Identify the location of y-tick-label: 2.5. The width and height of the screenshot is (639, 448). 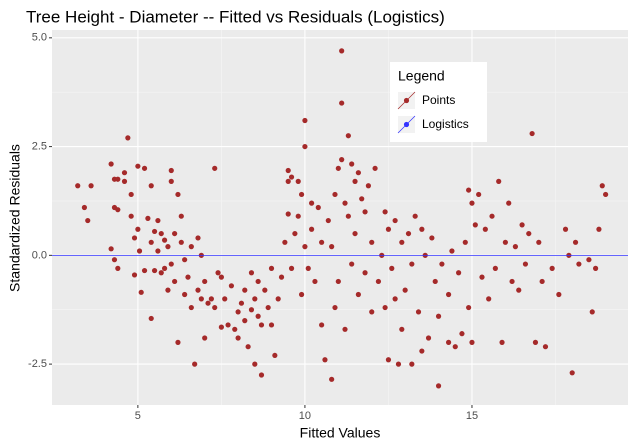
(39, 146).